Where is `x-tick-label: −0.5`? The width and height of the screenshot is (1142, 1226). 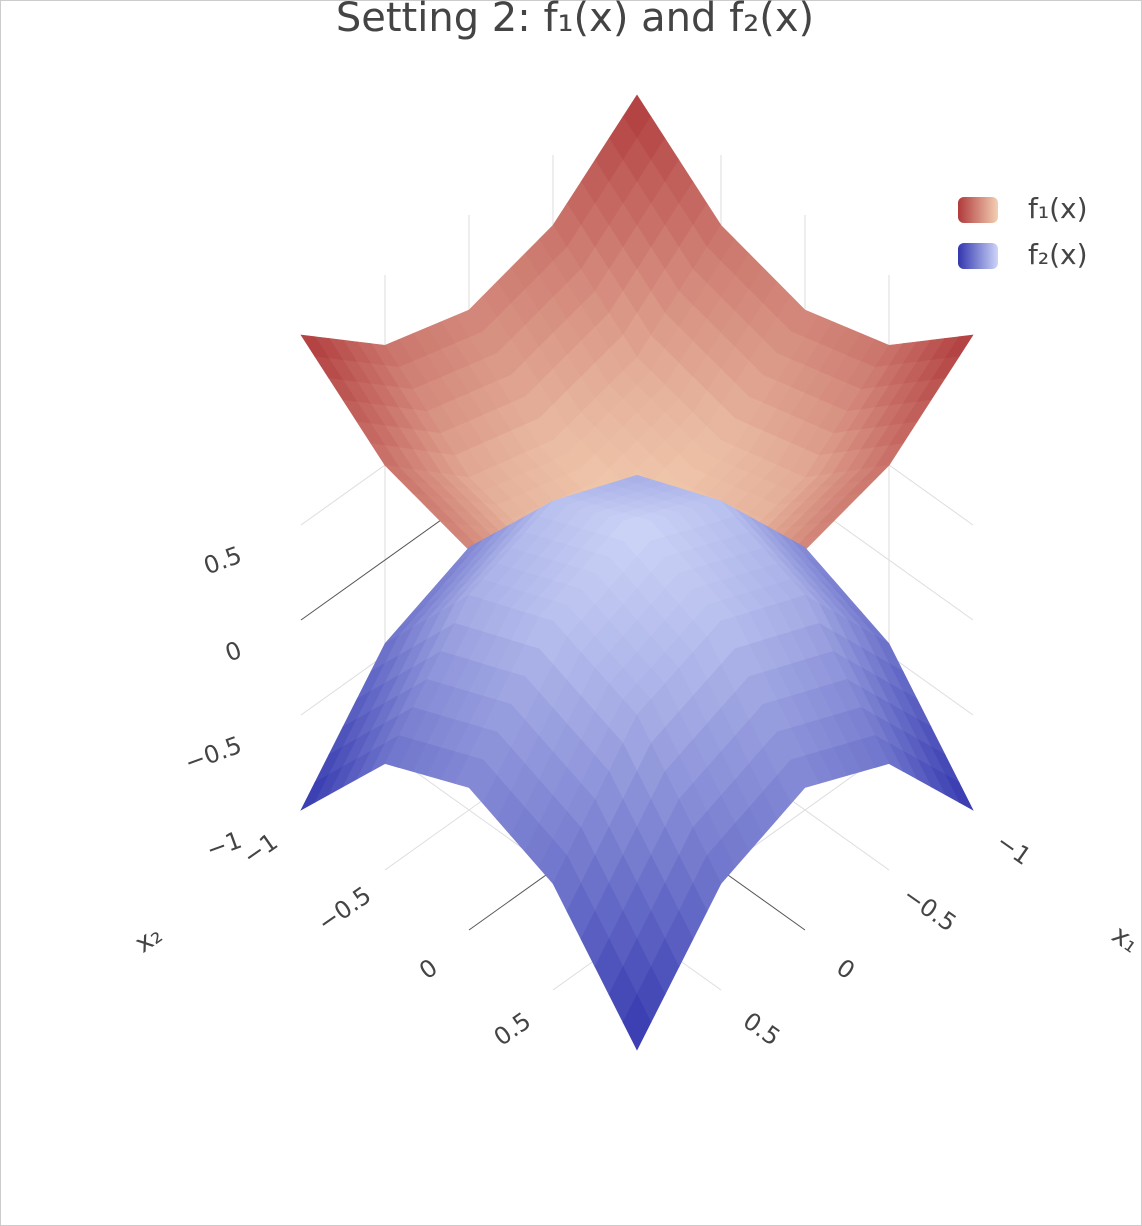
x-tick-label: −0.5 is located at coordinates (930, 909).